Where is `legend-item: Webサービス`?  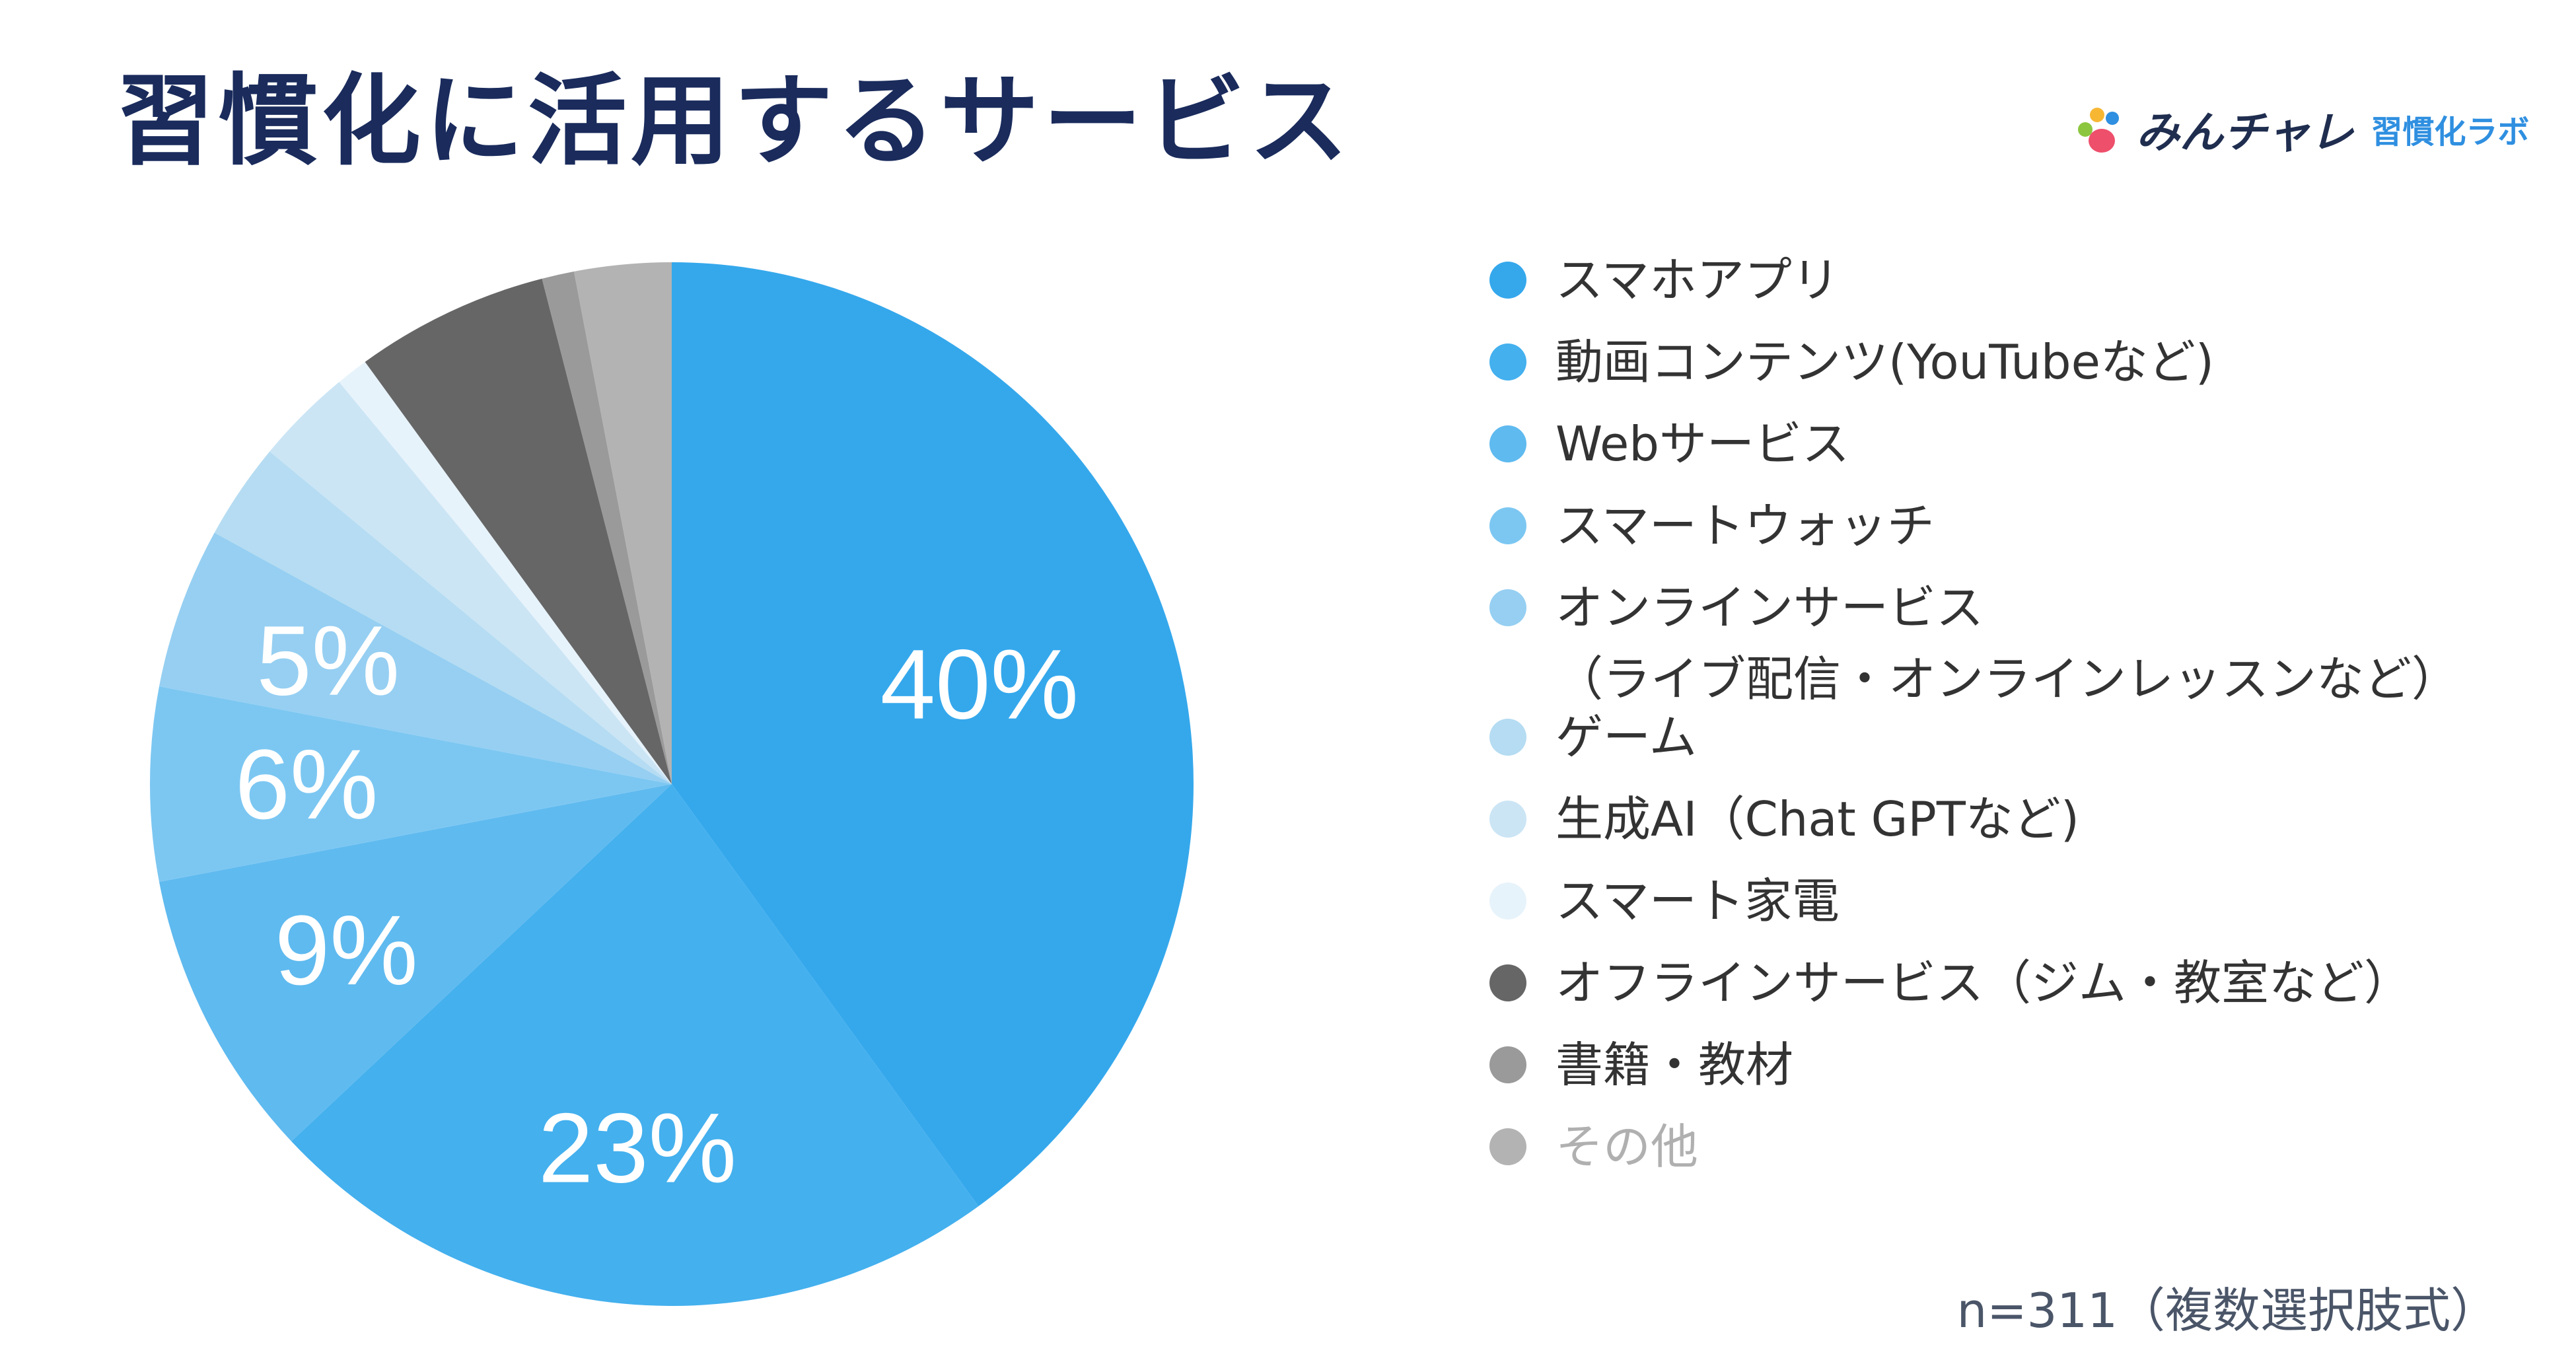 legend-item: Webサービス is located at coordinates (1669, 444).